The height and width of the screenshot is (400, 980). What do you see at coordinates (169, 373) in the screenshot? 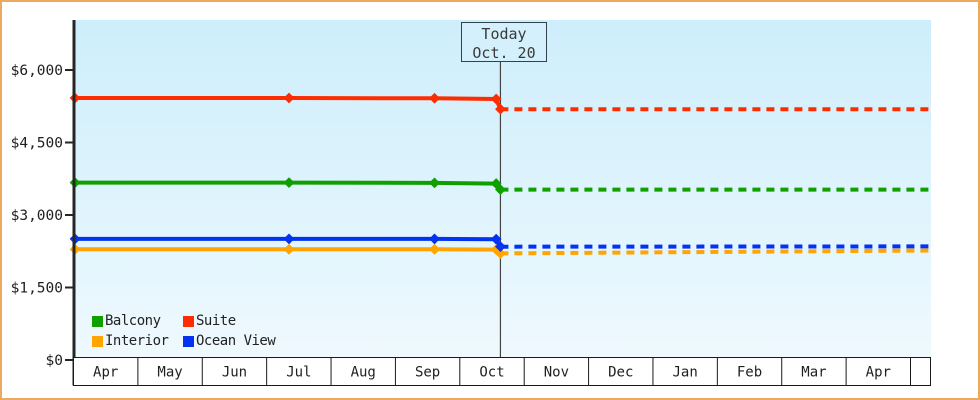
I see `month-label: May` at bounding box center [169, 373].